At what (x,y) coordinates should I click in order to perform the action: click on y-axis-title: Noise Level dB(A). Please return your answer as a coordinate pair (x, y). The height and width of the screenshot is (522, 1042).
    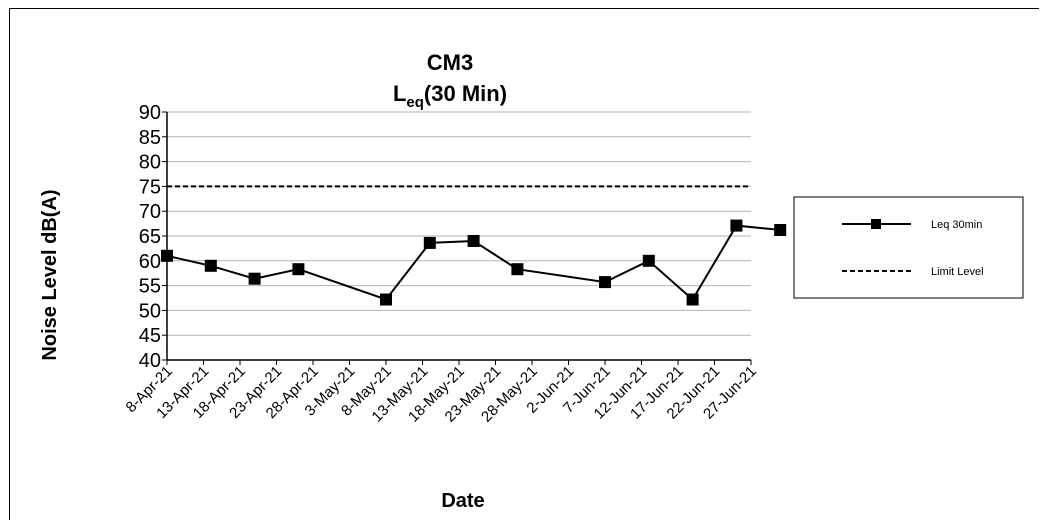
    Looking at the image, I should click on (50, 274).